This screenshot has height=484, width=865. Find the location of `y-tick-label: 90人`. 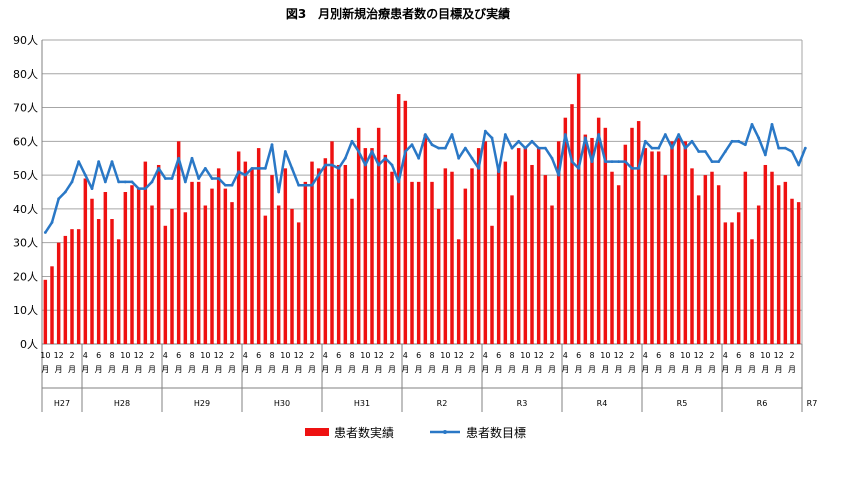

y-tick-label: 90人 is located at coordinates (25, 40).